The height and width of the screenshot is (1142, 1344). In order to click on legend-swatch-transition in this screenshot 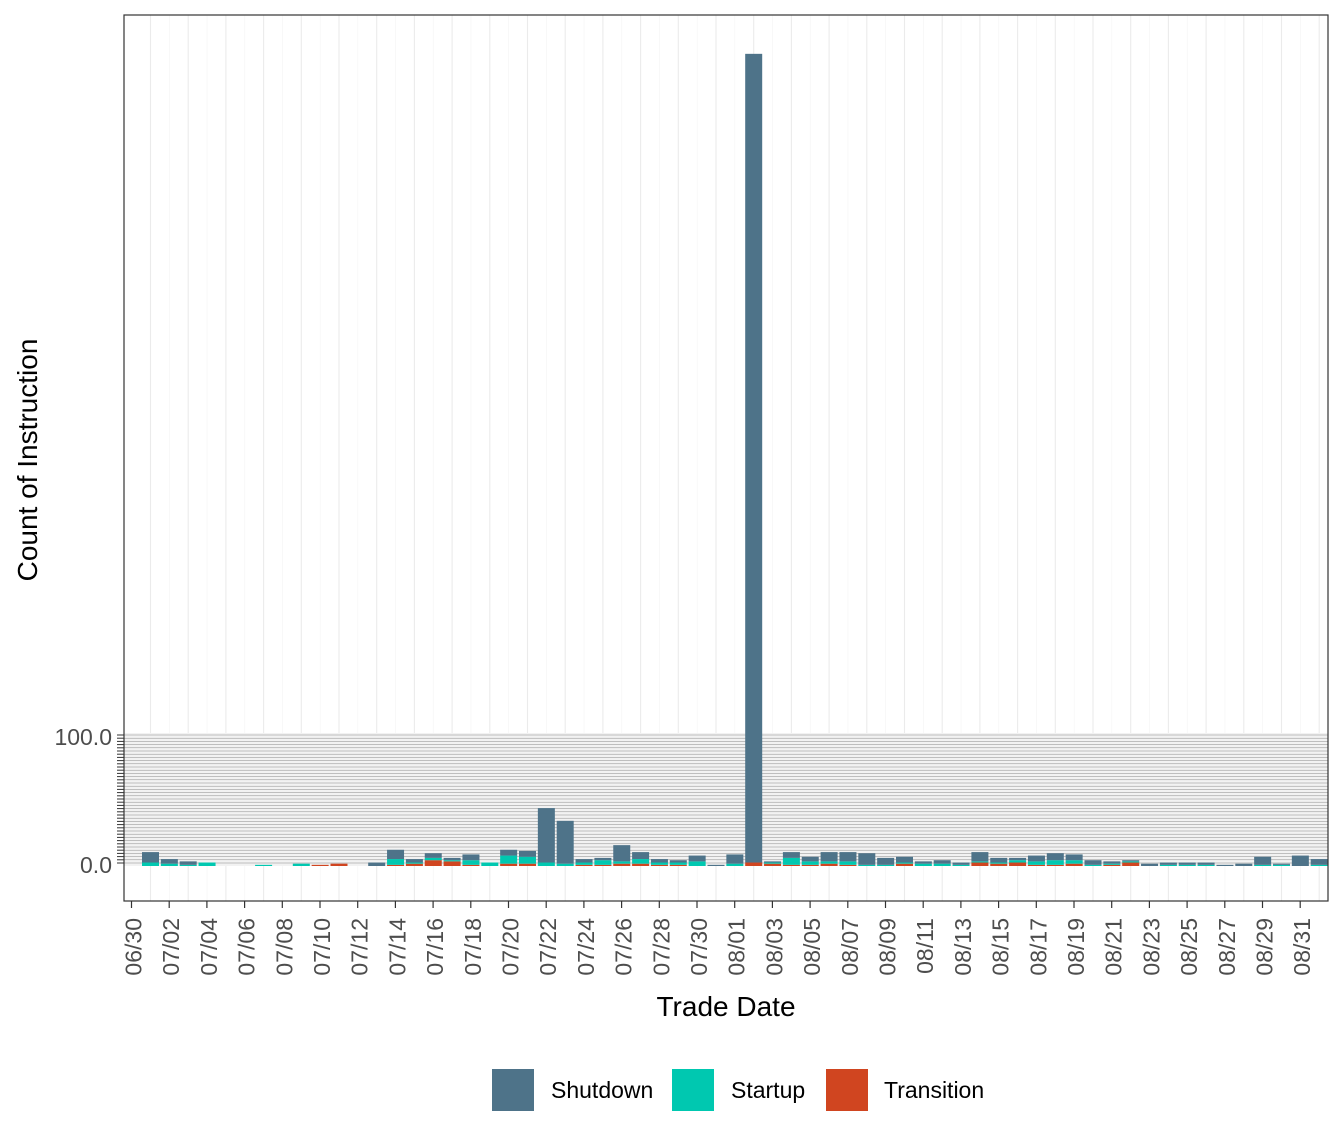, I will do `click(847, 1090)`.